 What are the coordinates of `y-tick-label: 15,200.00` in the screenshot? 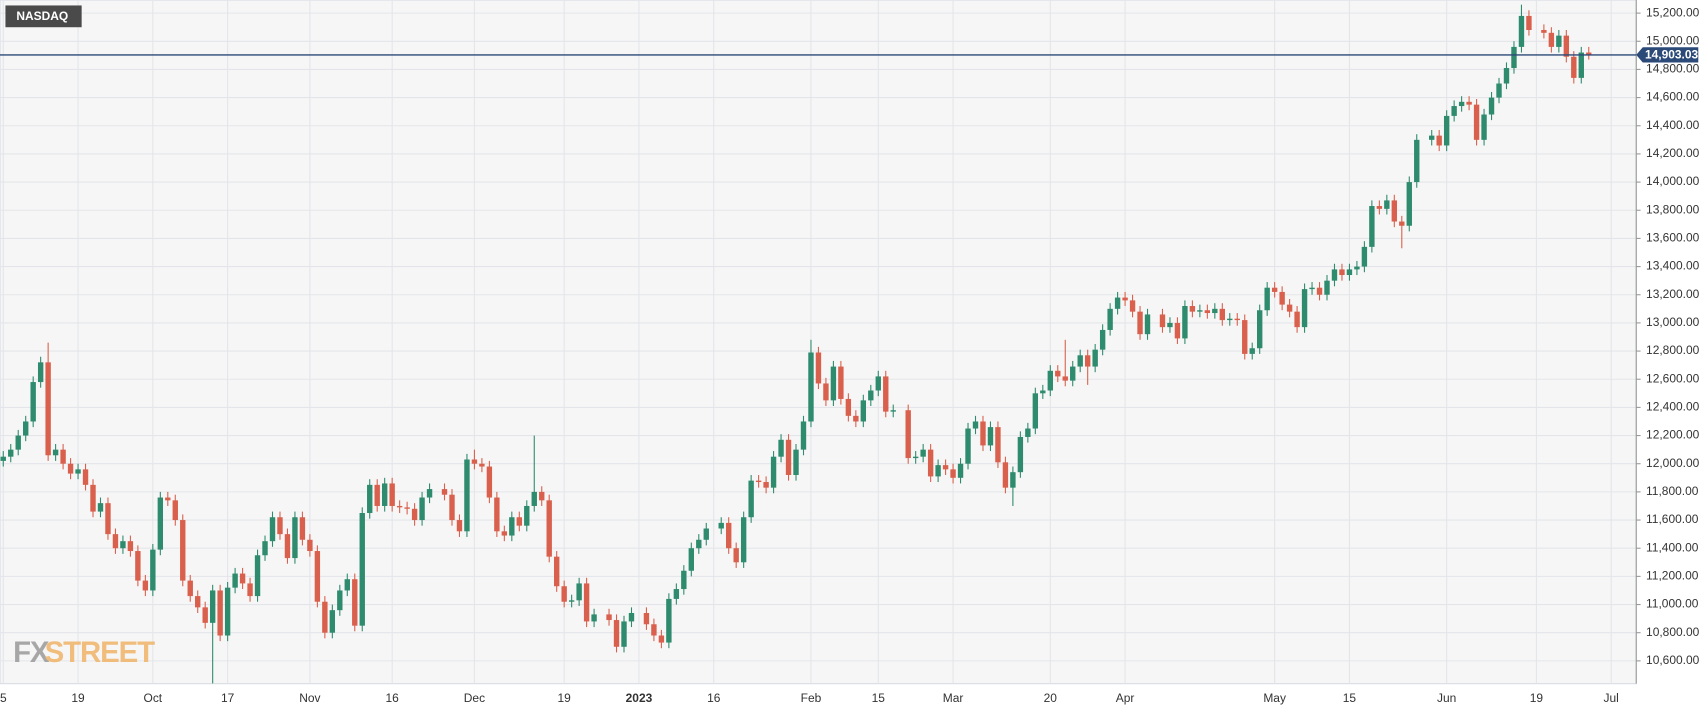 It's located at (1673, 12).